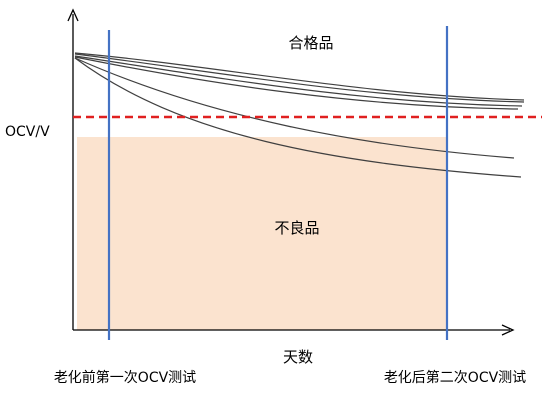  What do you see at coordinates (298, 357) in the screenshot?
I see `x-axis-label: 天数` at bounding box center [298, 357].